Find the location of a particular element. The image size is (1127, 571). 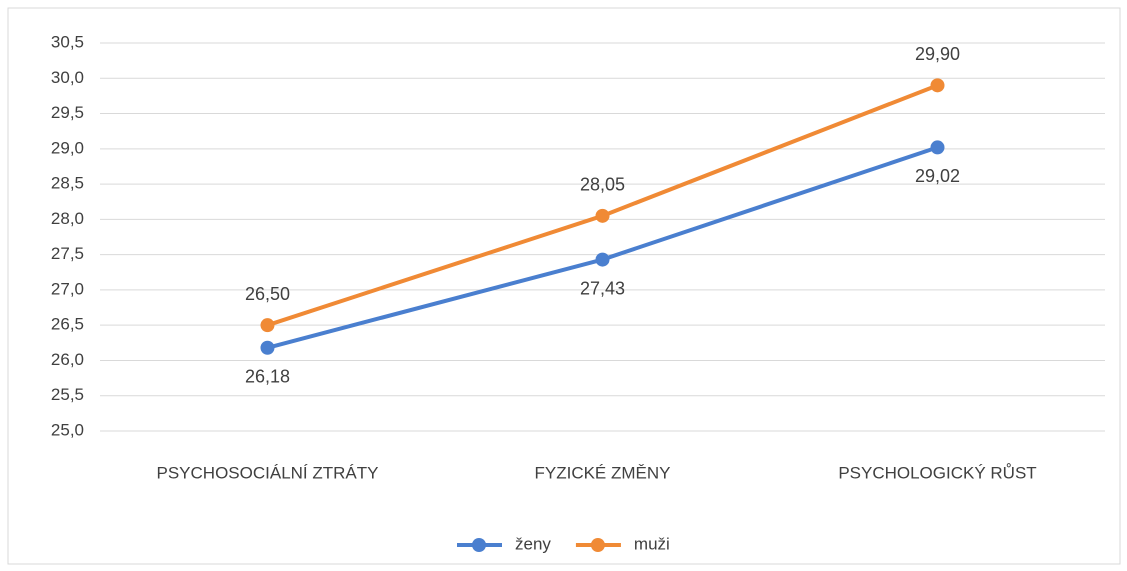

y-tick-label: 27,0 is located at coordinates (67, 288).